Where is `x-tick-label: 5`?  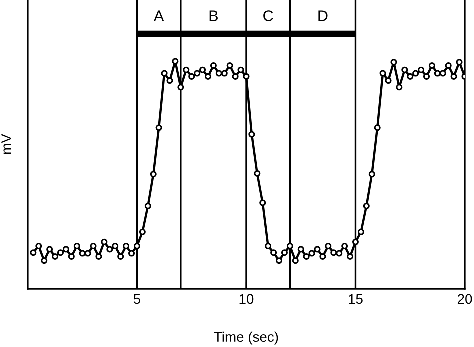 x-tick-label: 5 is located at coordinates (137, 299).